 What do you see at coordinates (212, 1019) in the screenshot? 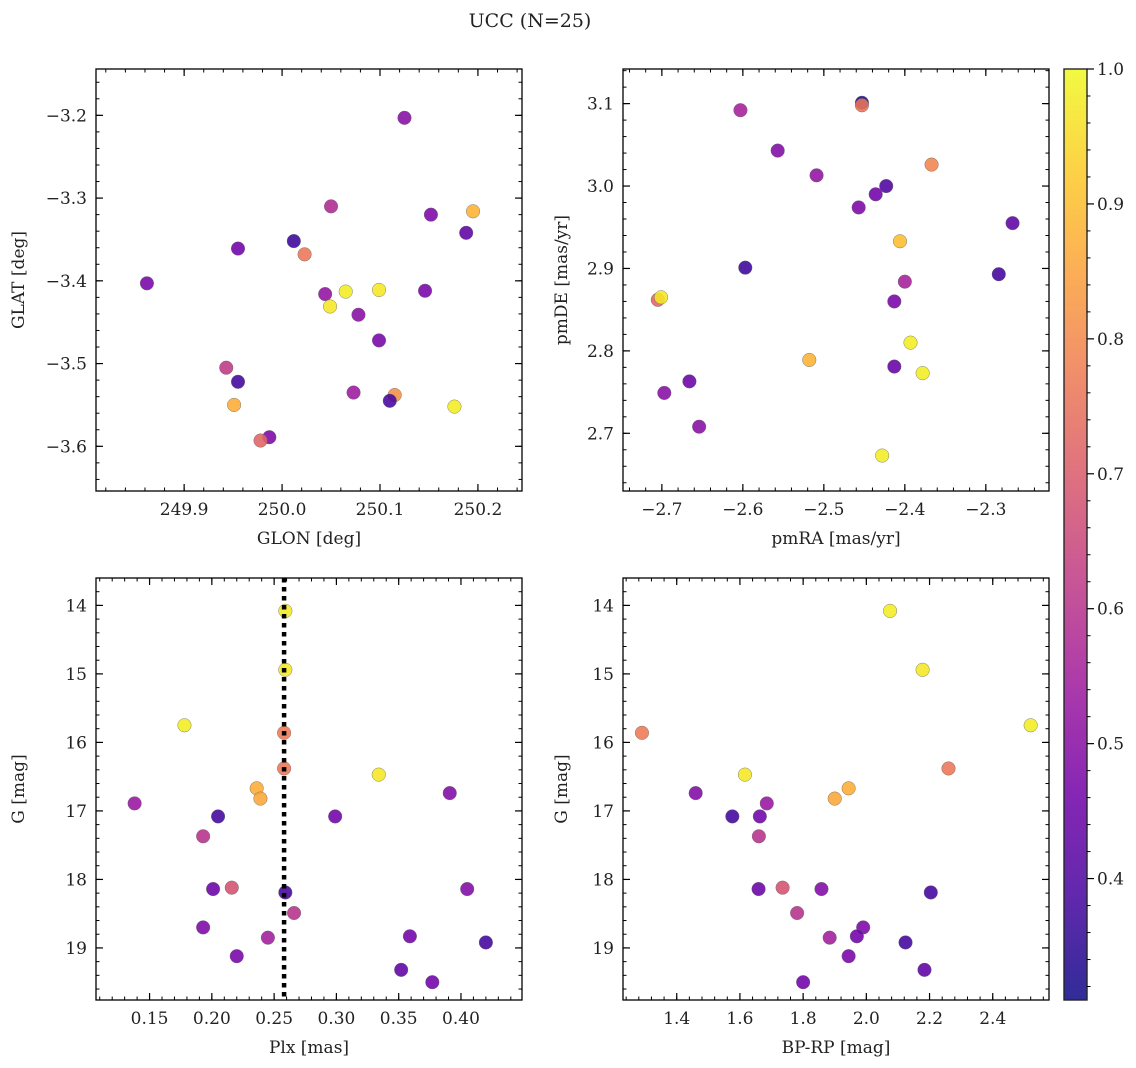
I see `x-tick-label: 0.20` at bounding box center [212, 1019].